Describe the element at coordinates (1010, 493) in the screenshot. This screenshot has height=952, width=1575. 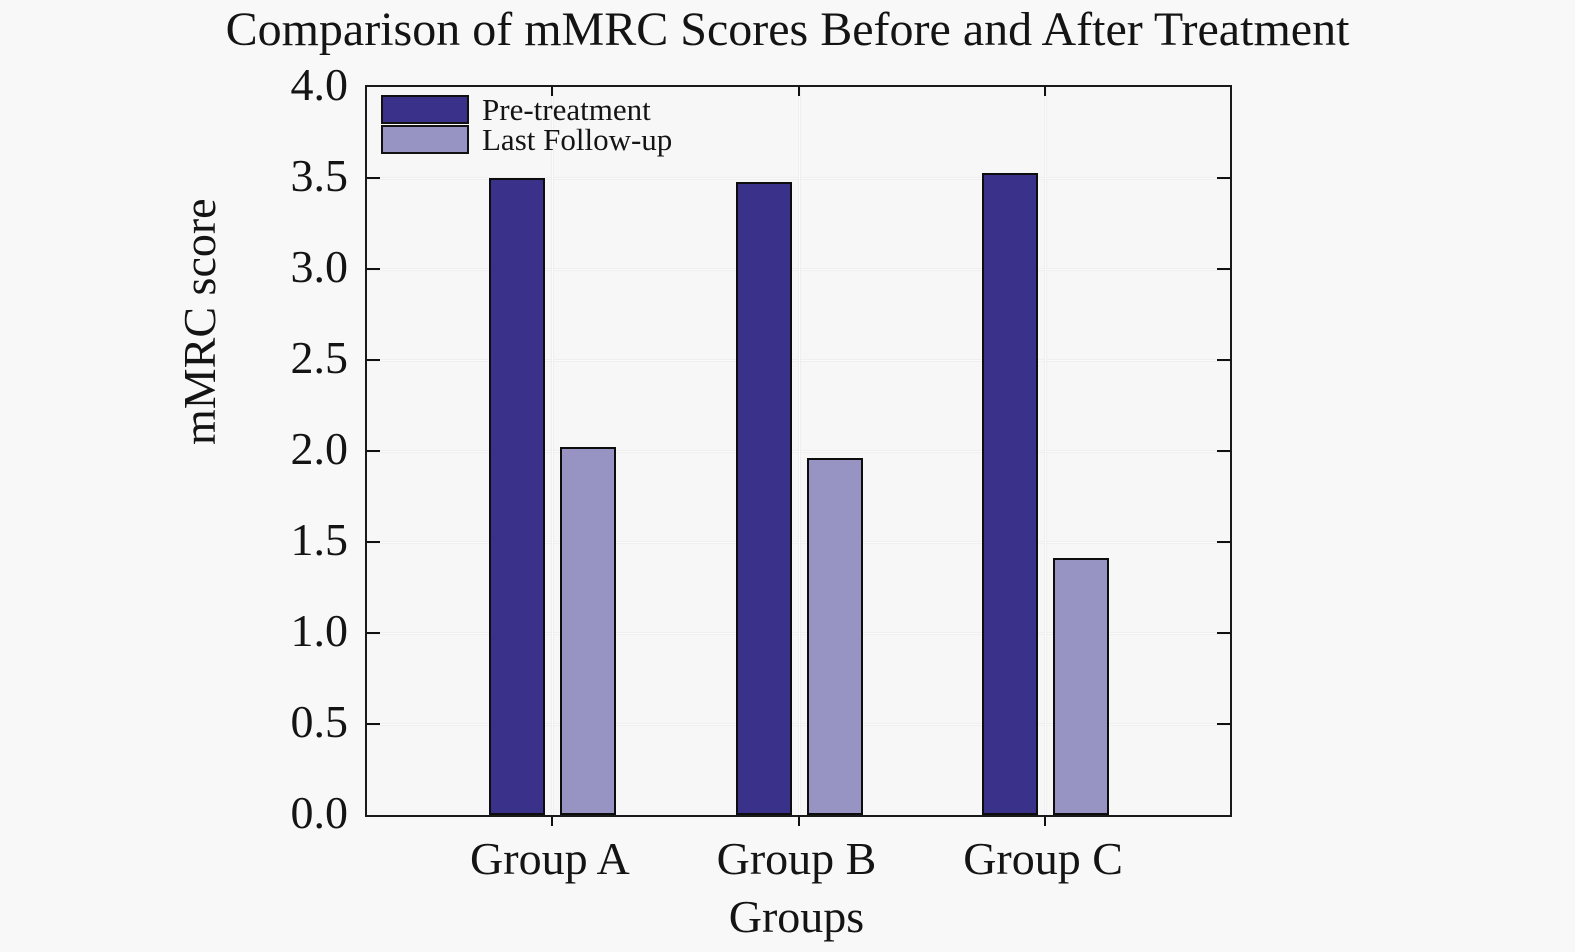
I see `bar-group-c-pre-treatment` at that location.